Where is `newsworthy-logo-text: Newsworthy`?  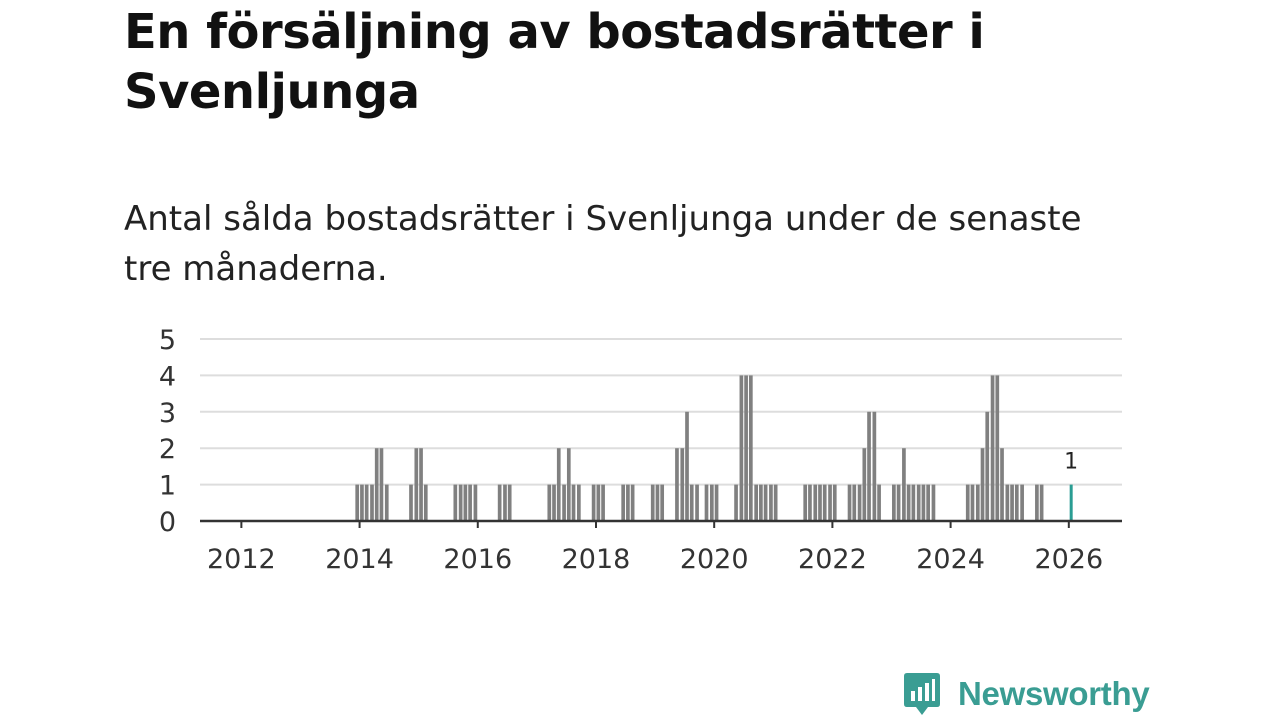 newsworthy-logo-text: Newsworthy is located at coordinates (1054, 693).